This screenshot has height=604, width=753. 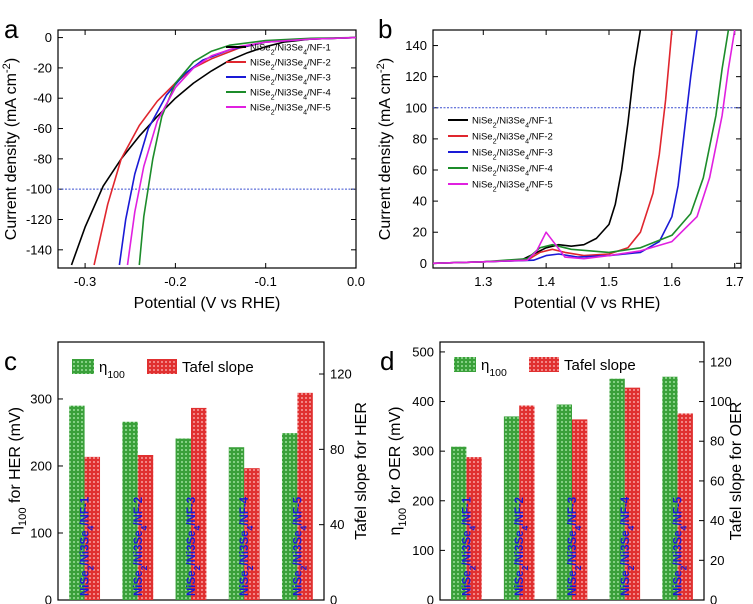 What do you see at coordinates (42, 158) in the screenshot?
I see `panel-a-ytick-label: -80` at bounding box center [42, 158].